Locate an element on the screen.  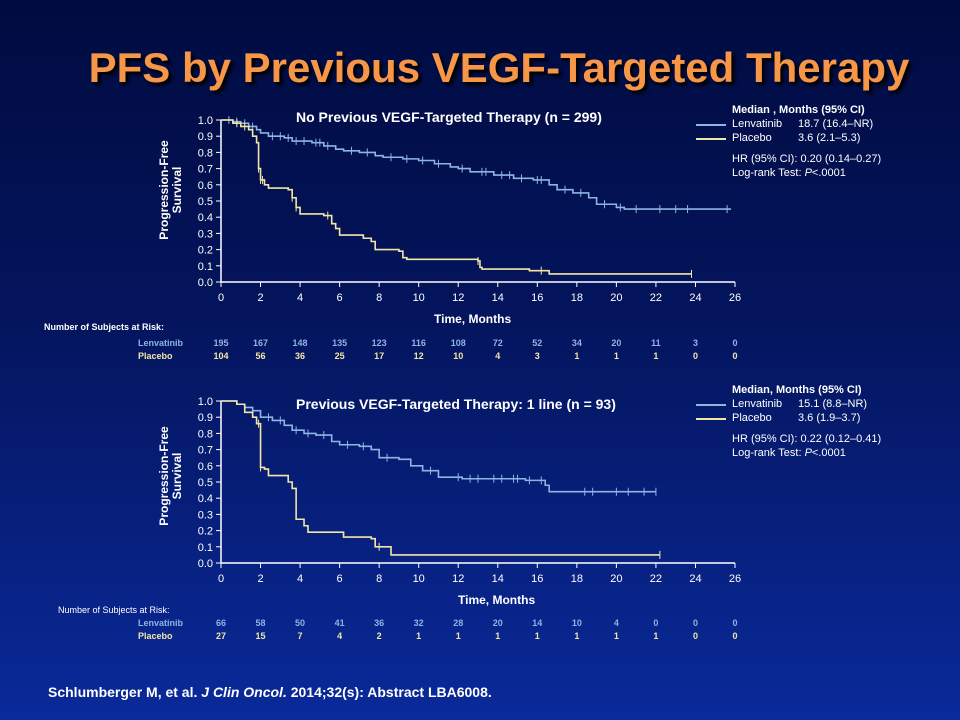
risk-value: 32 is located at coordinates (418, 623).